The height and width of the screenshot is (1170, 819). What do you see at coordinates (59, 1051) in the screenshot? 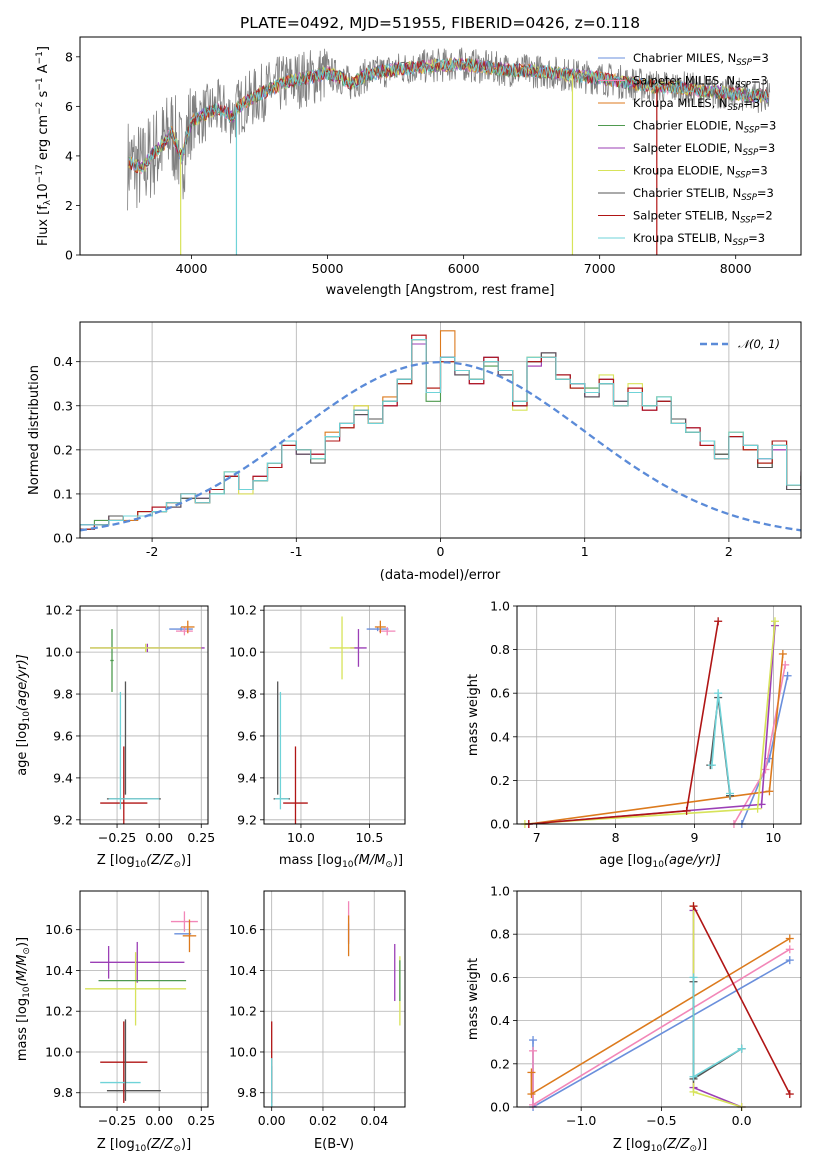
I see `zmass-ytick-label: 10.0` at bounding box center [59, 1051].